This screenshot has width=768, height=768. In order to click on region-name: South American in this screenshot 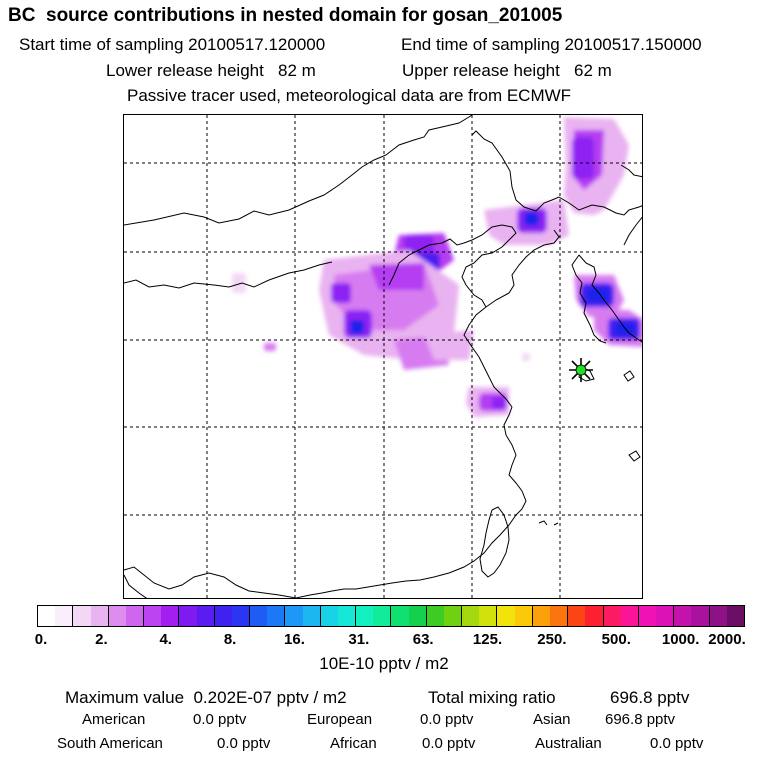, I will do `click(110, 743)`.